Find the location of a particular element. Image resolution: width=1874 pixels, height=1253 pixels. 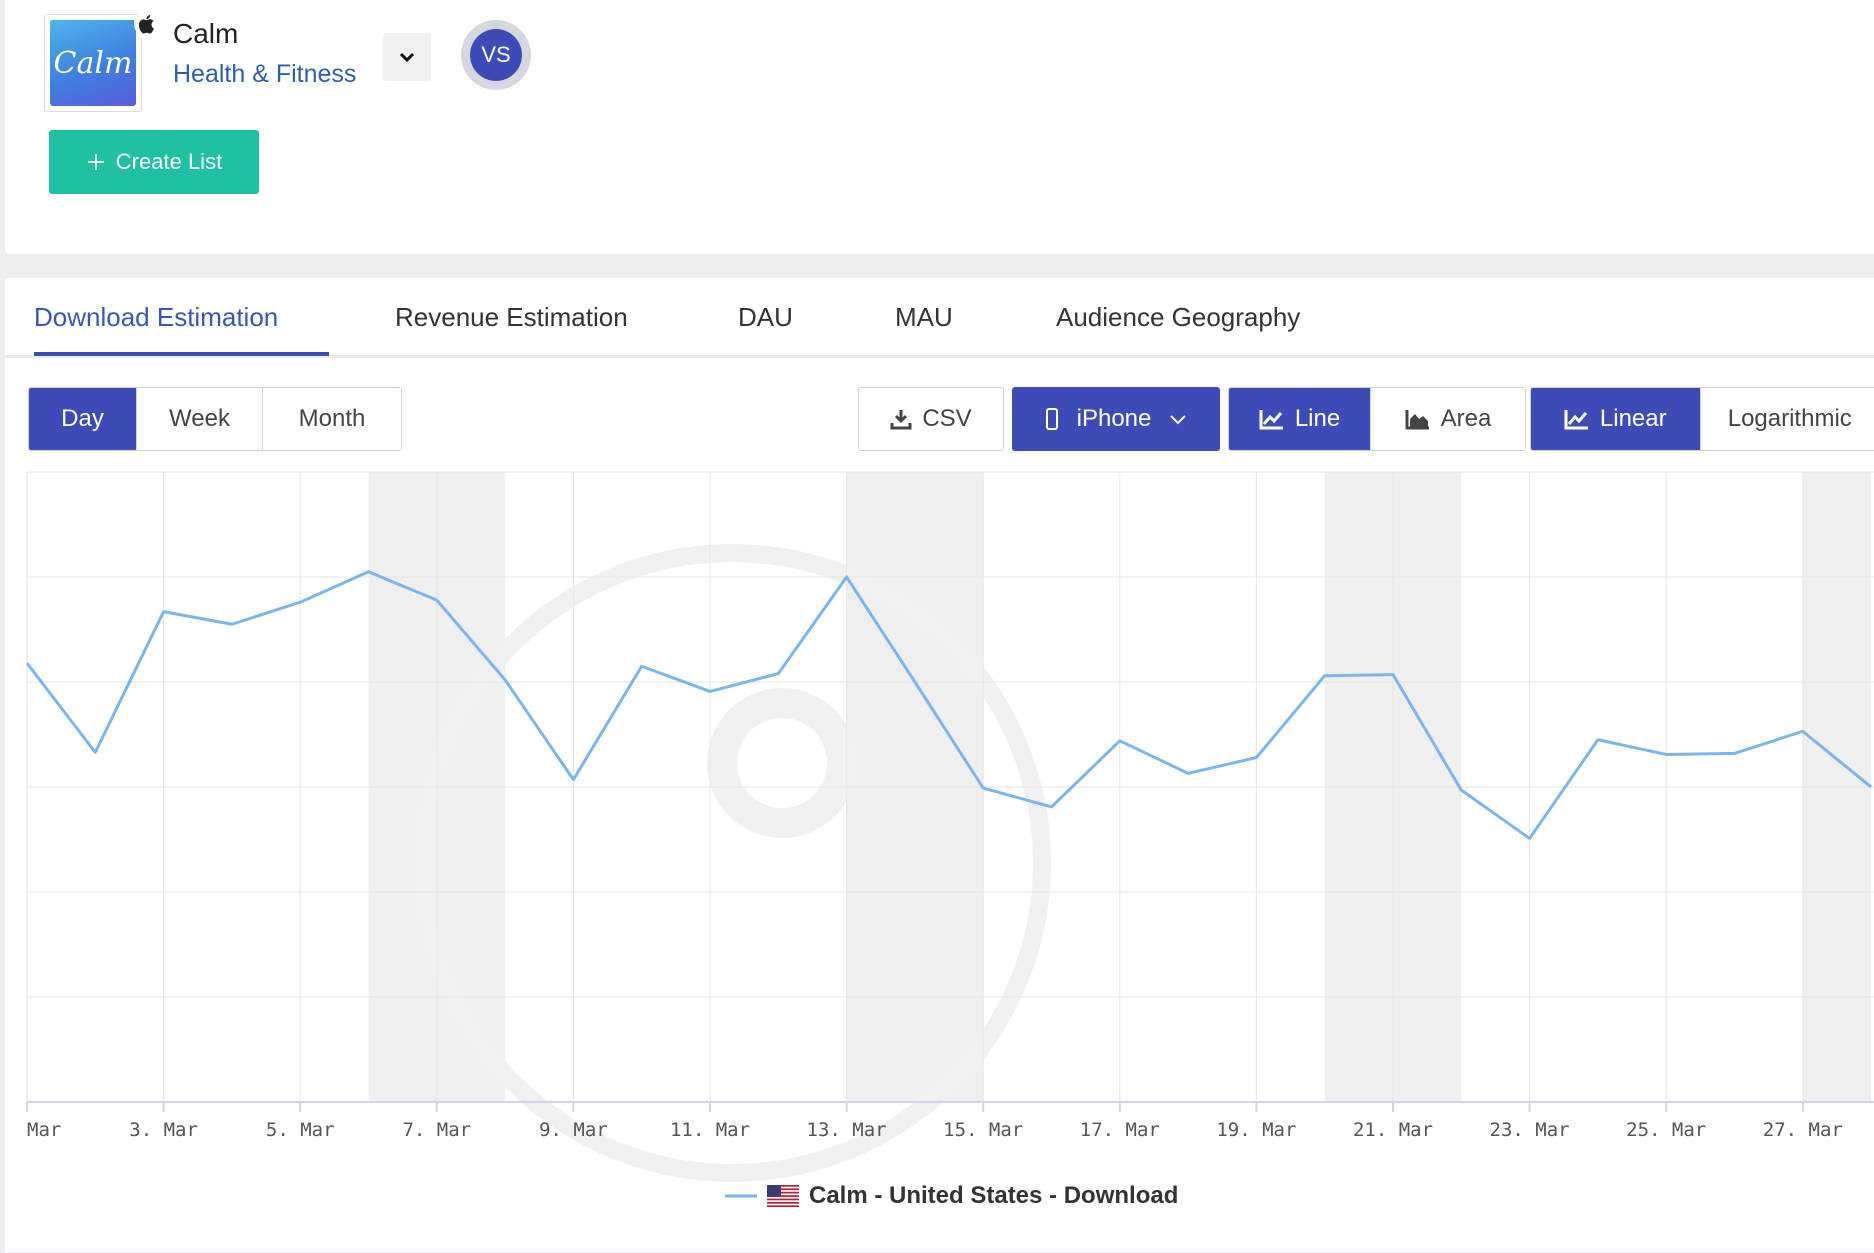

x-tick-label: 25. Mar is located at coordinates (1666, 1130).